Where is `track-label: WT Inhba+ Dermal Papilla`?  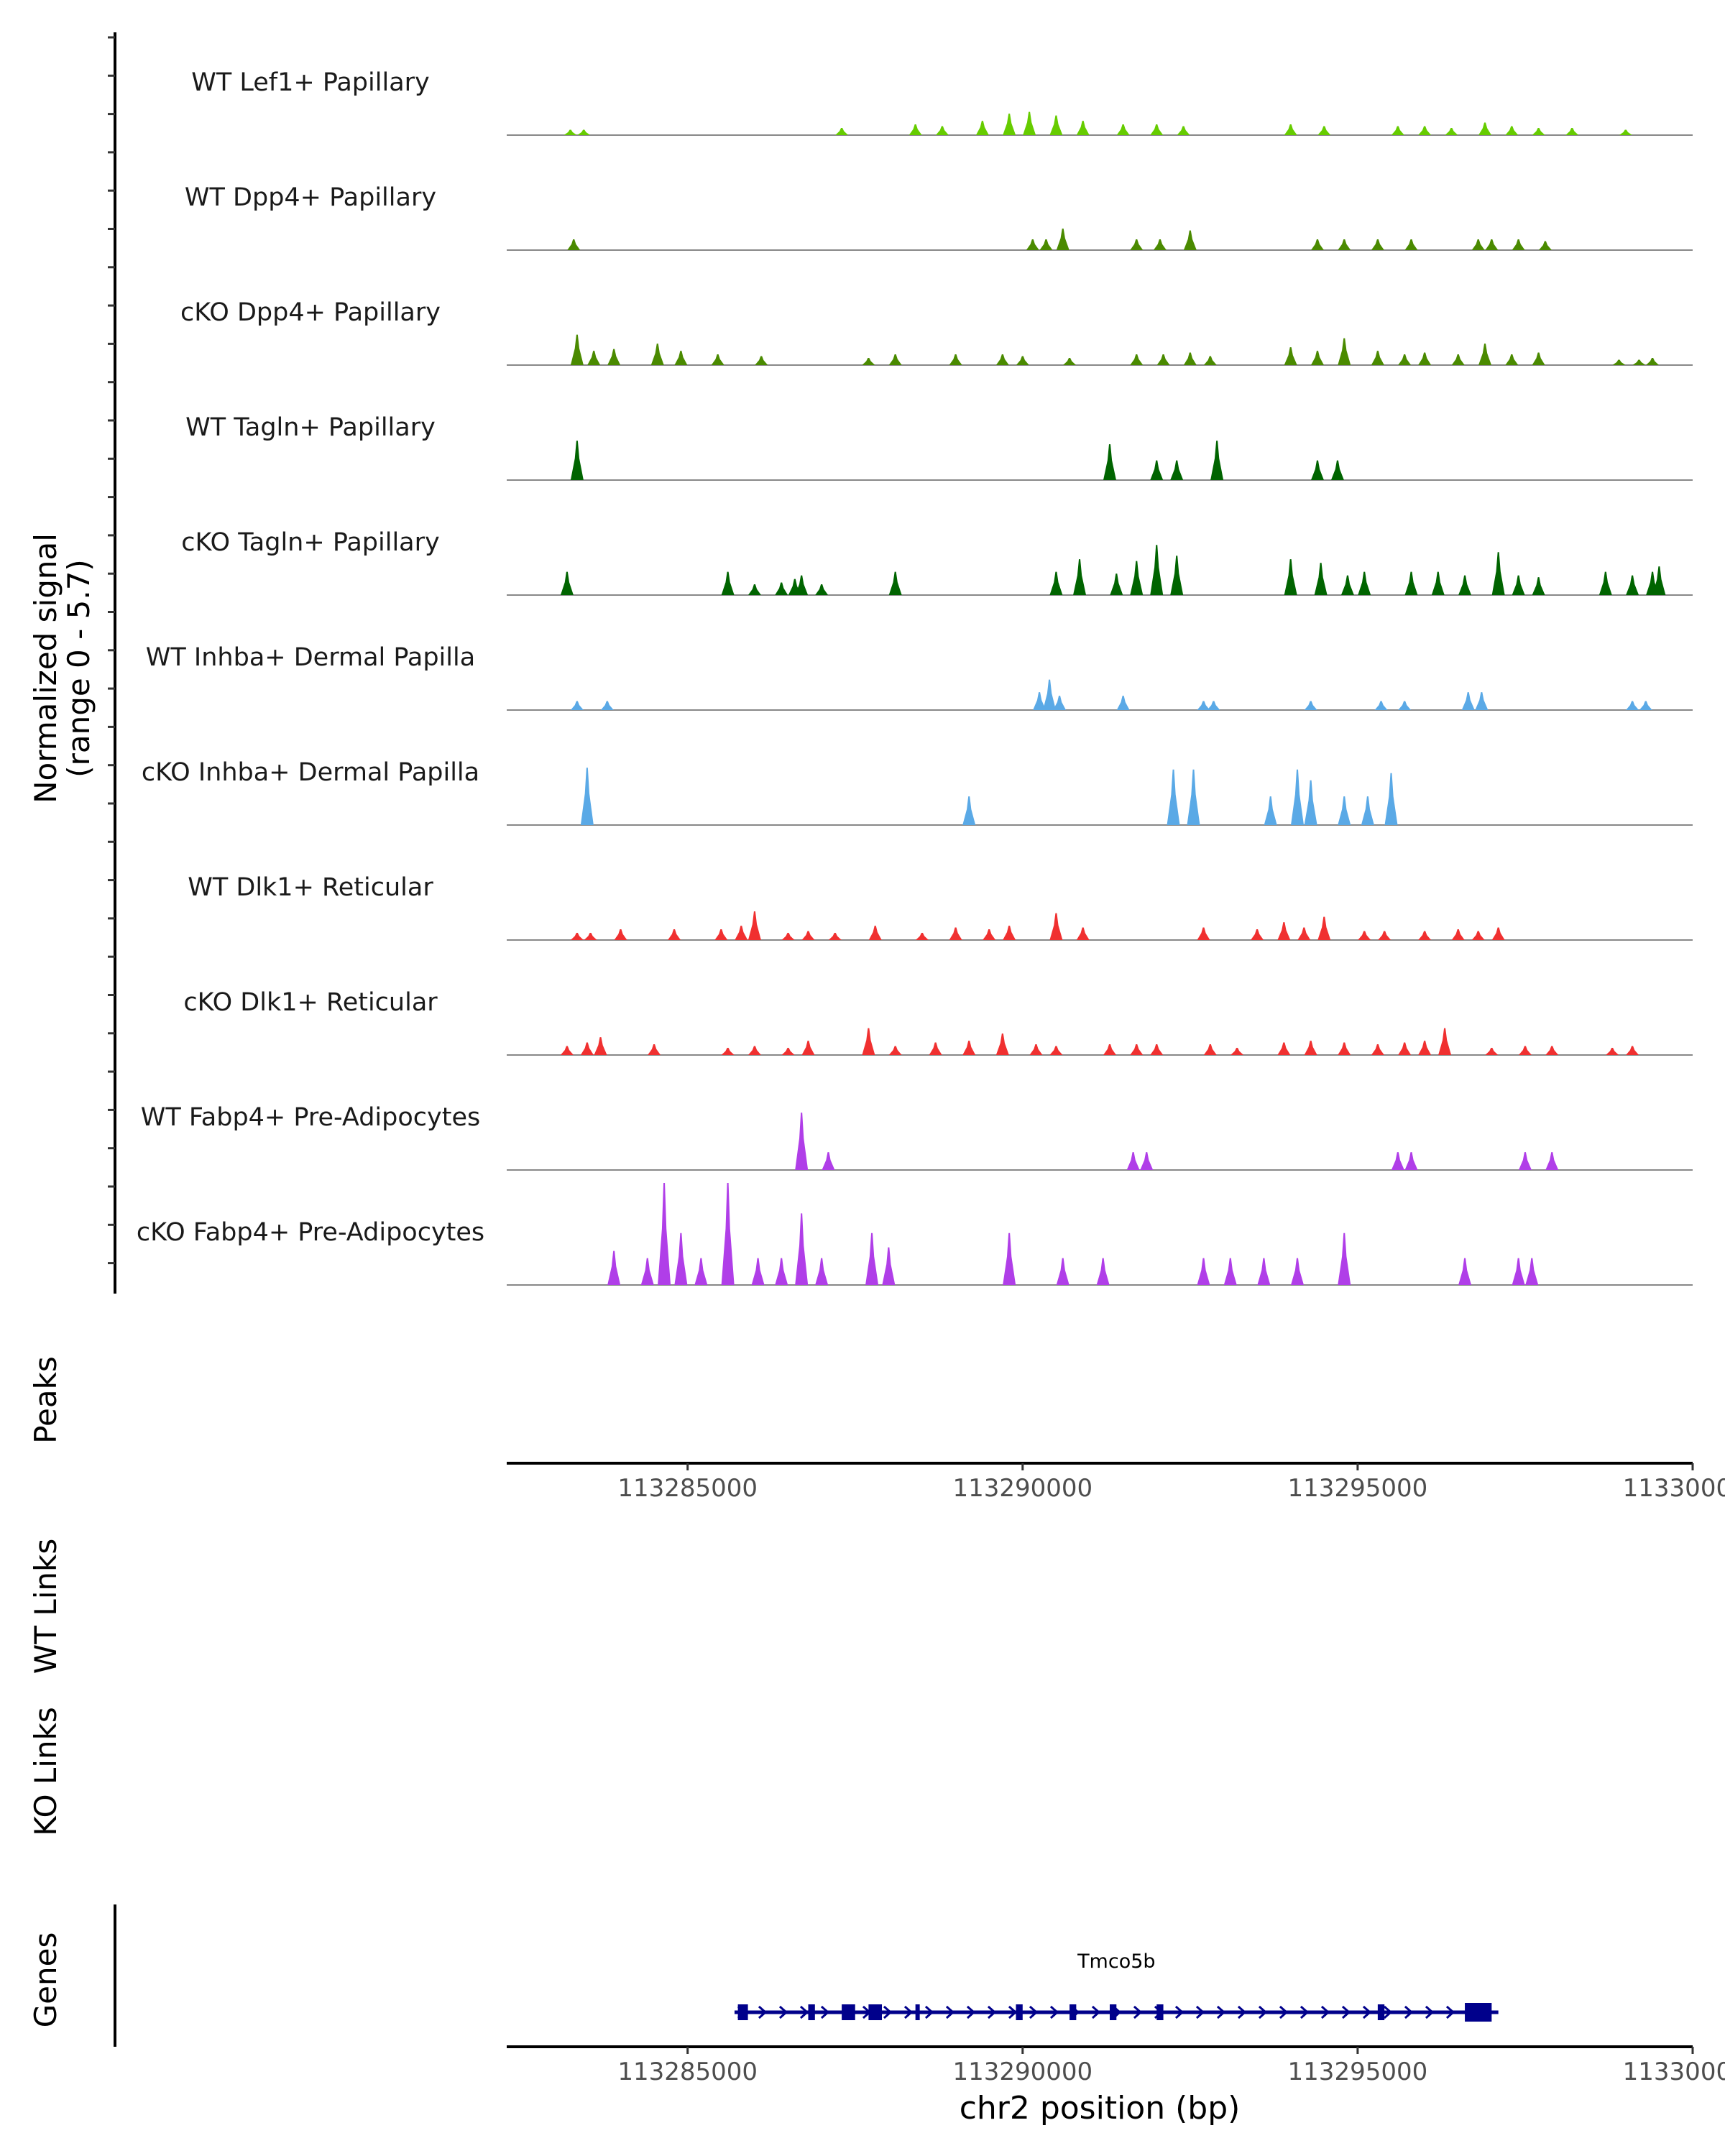
track-label: WT Inhba+ Dermal Papilla is located at coordinates (310, 658).